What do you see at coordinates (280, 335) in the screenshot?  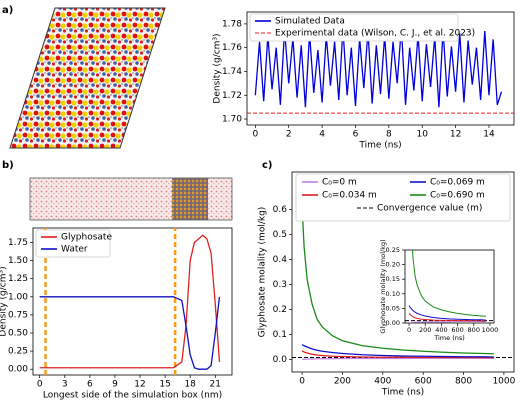 I see `y-tick-label: 0.1` at bounding box center [280, 335].